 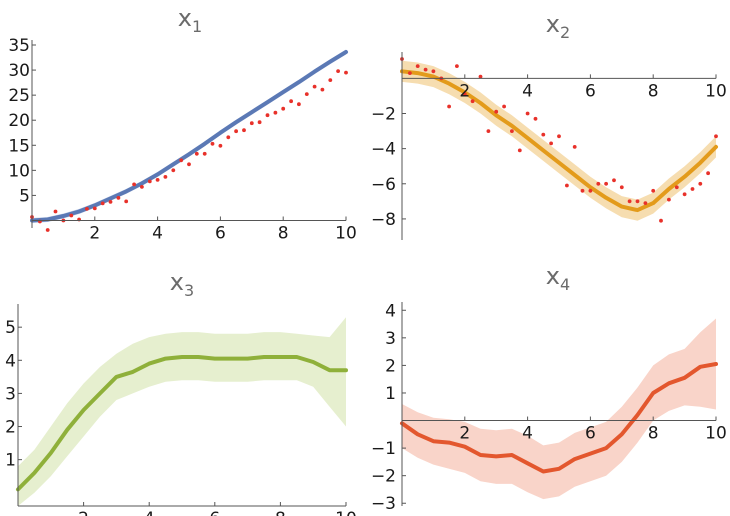 What do you see at coordinates (383, 449) in the screenshot?
I see `y-tick-label: −1` at bounding box center [383, 449].